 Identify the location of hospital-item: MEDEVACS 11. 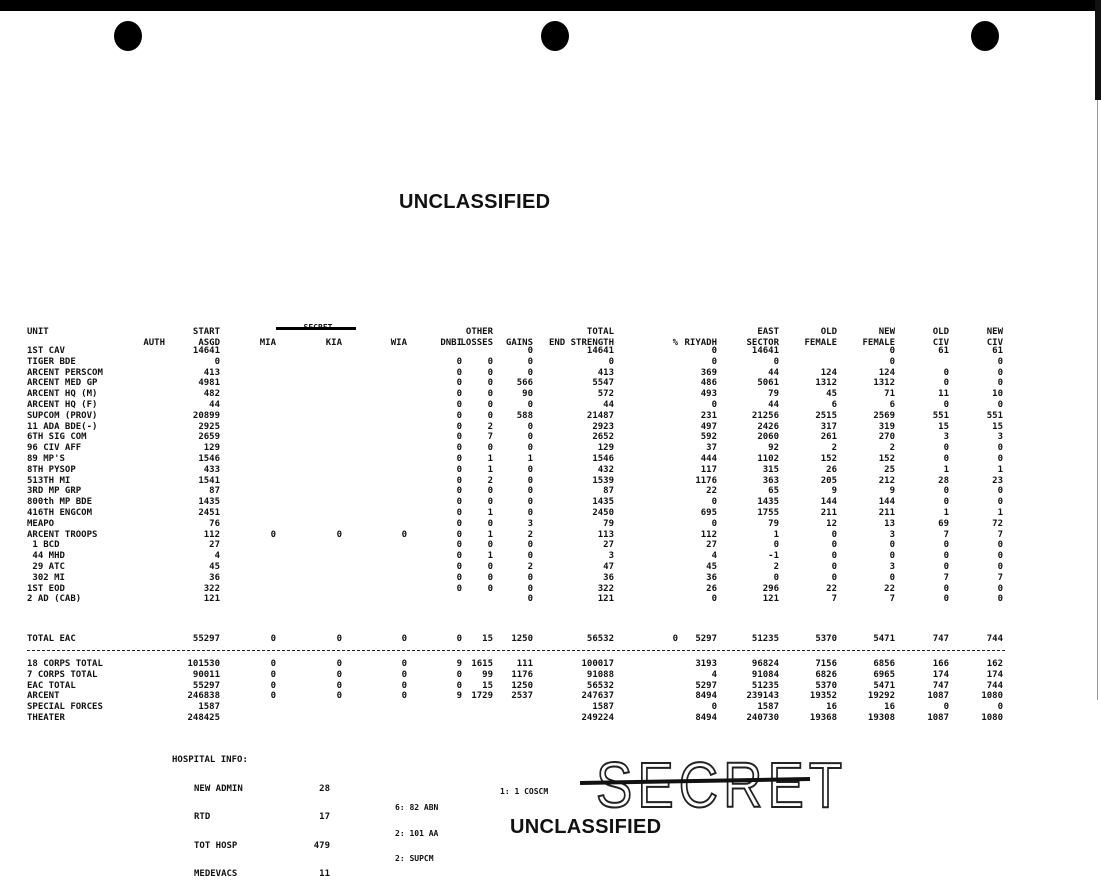
(251, 874).